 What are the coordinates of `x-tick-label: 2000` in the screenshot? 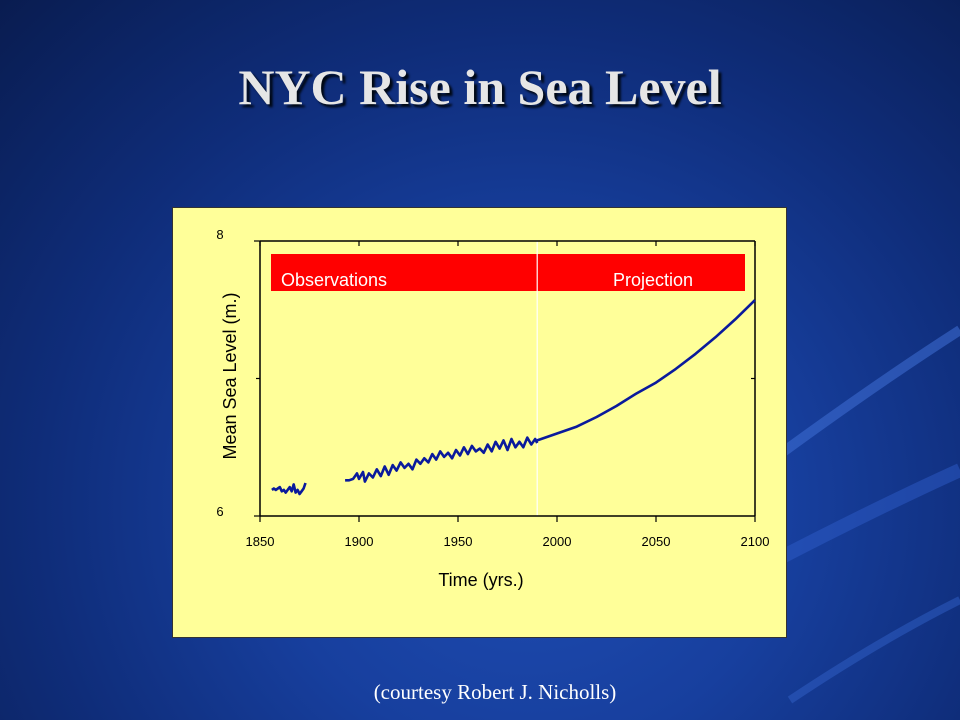 It's located at (557, 541).